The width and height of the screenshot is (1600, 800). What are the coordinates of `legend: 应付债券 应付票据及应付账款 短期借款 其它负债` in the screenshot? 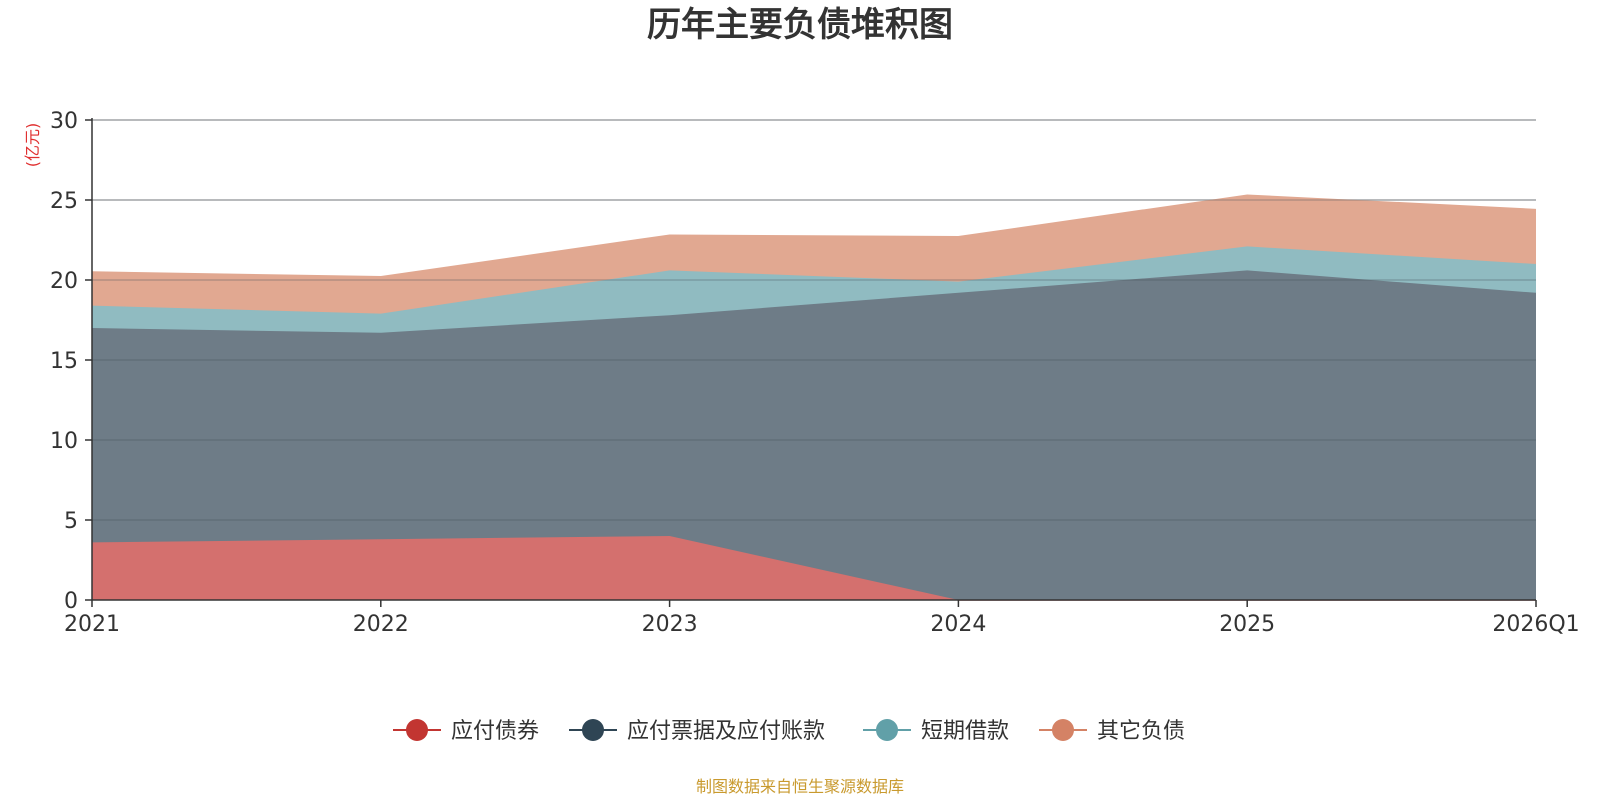 It's located at (789, 731).